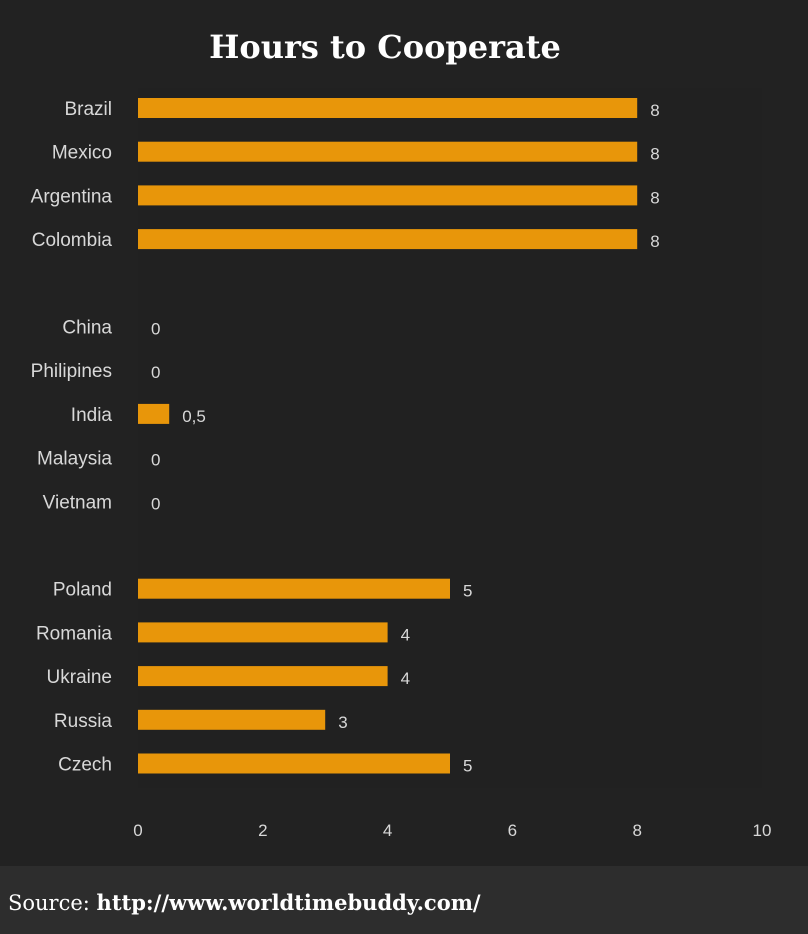 The image size is (808, 934). I want to click on category-label: China, so click(87, 328).